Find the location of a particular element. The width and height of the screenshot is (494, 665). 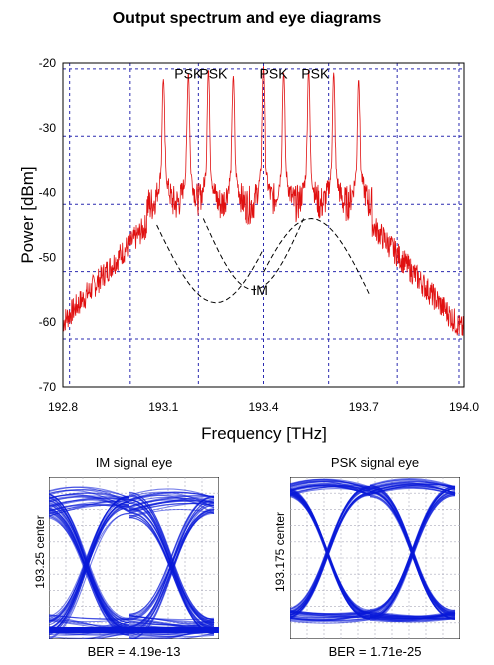

y-tick-label: -40 is located at coordinates (48, 193).